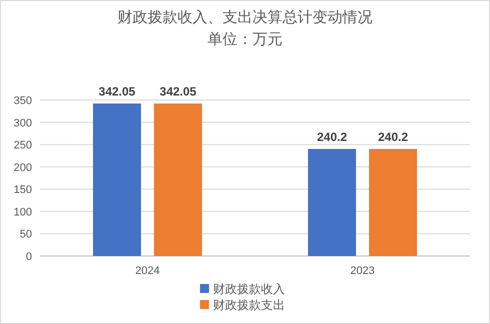  What do you see at coordinates (23, 123) in the screenshot?
I see `y-tick-label: 300` at bounding box center [23, 123].